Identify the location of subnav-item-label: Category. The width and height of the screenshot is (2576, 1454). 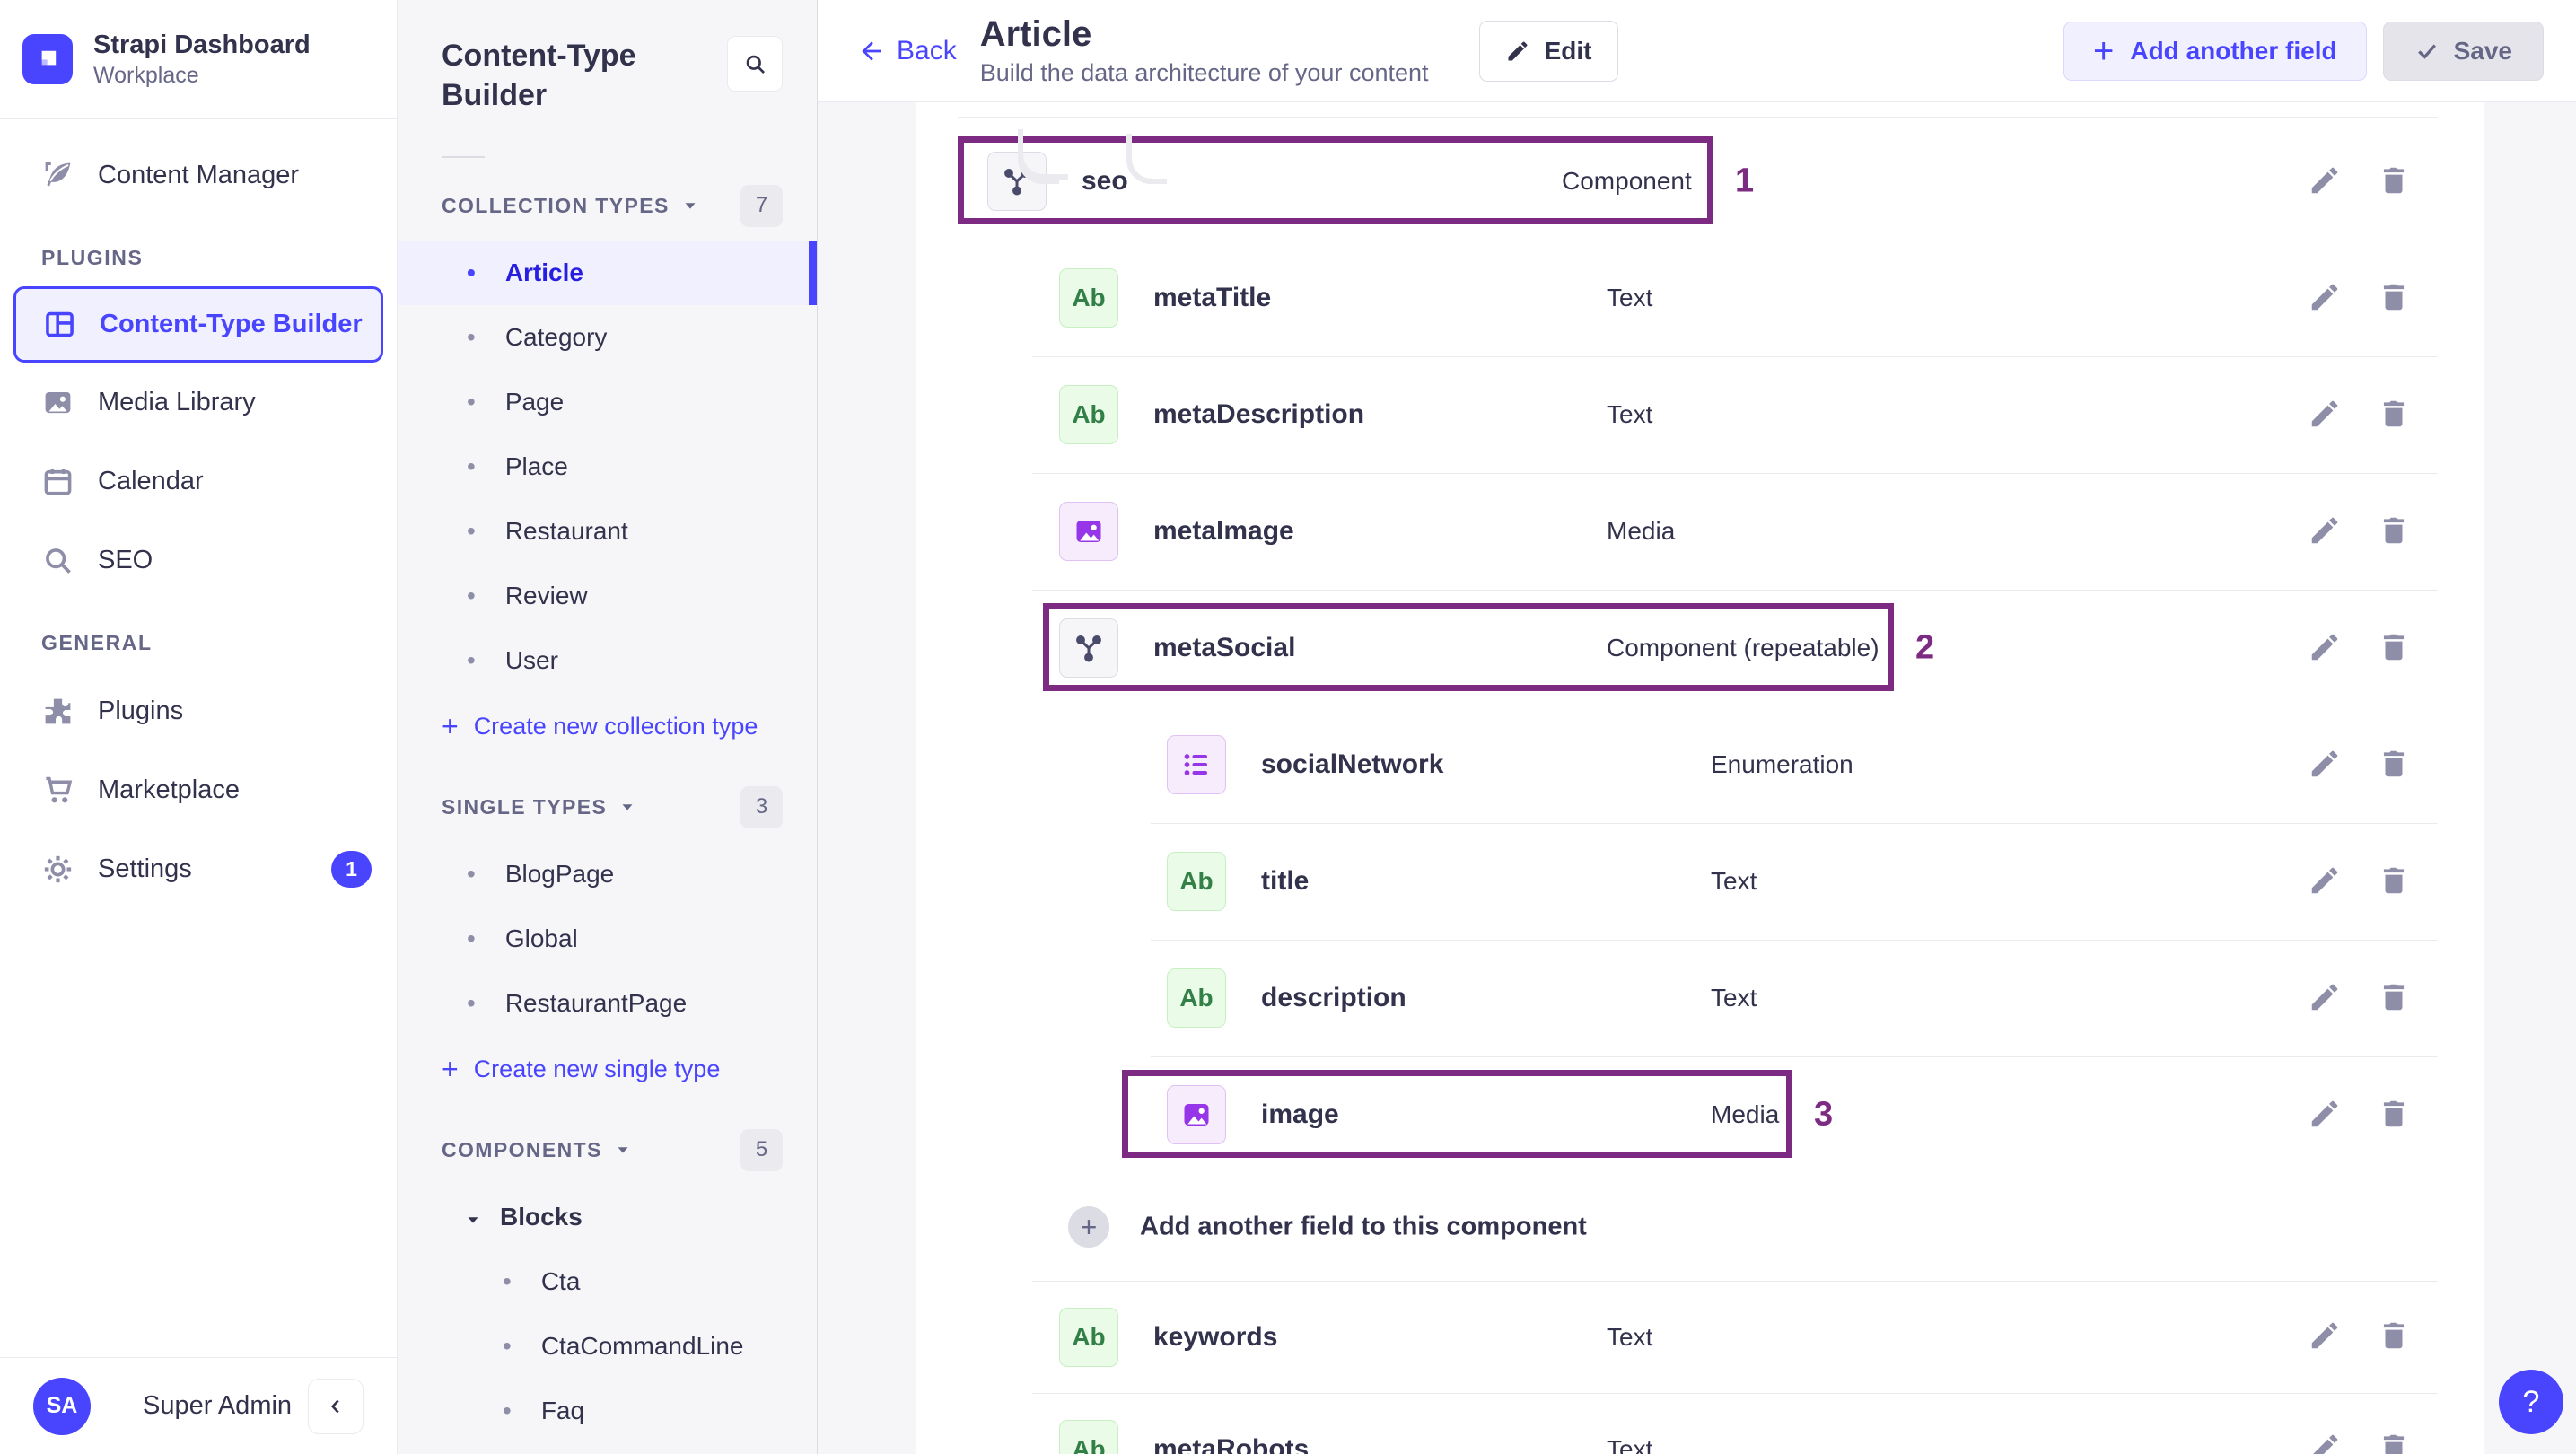
(556, 337).